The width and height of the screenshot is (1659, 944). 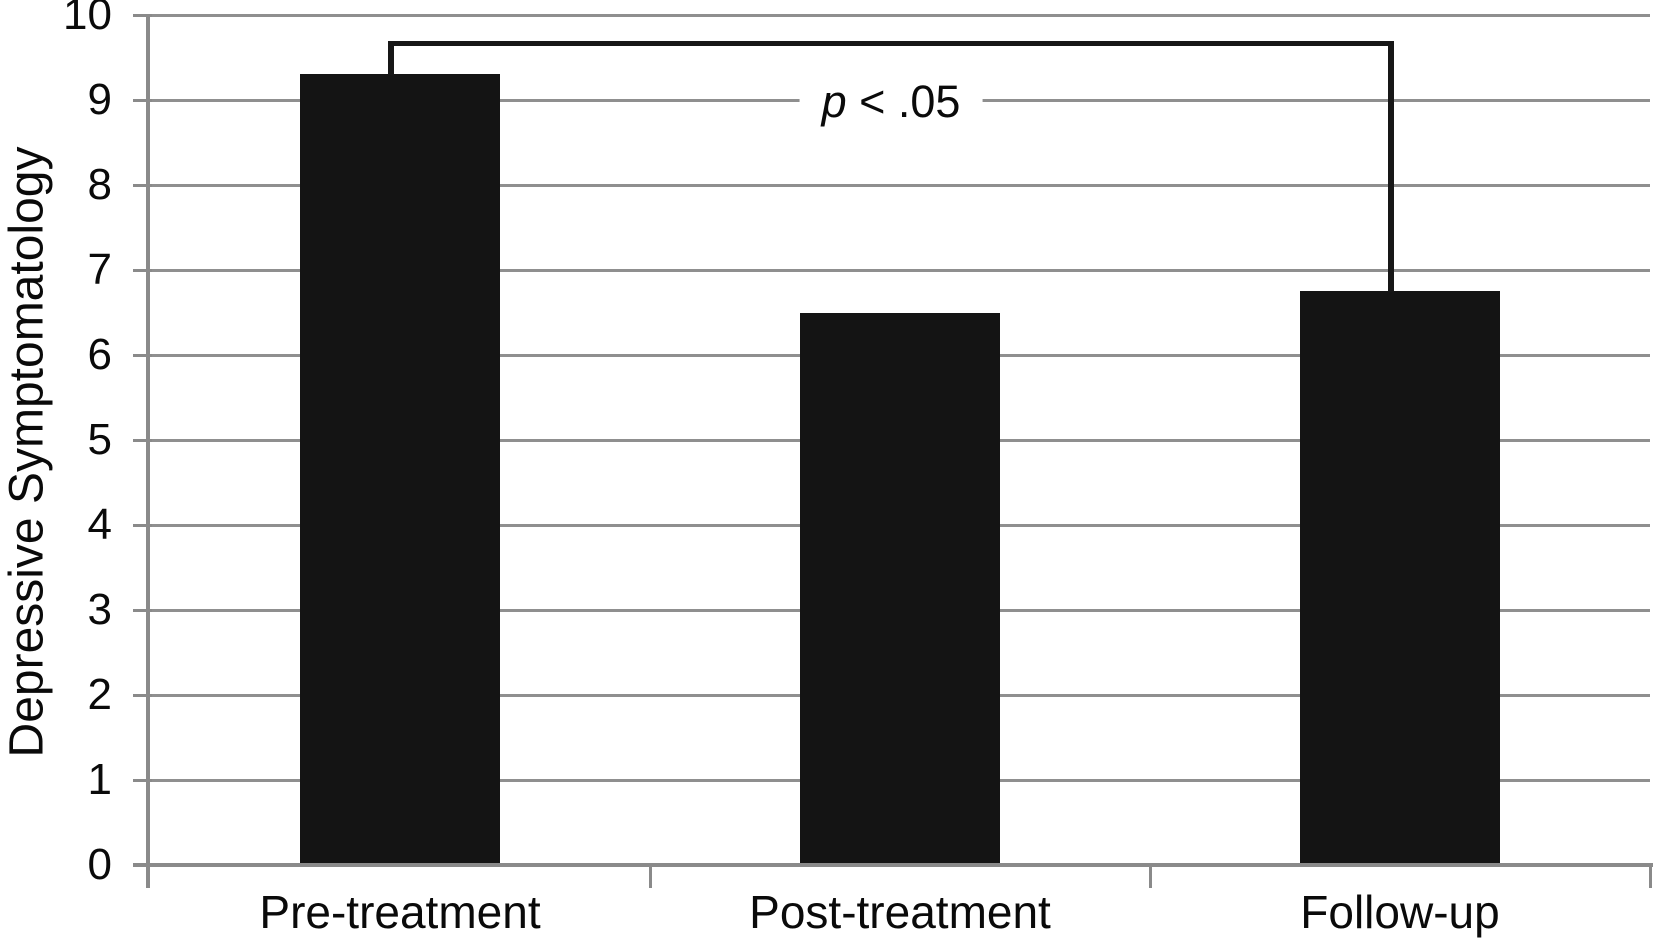 I want to click on significance-bracket-right, so click(x=1391, y=166).